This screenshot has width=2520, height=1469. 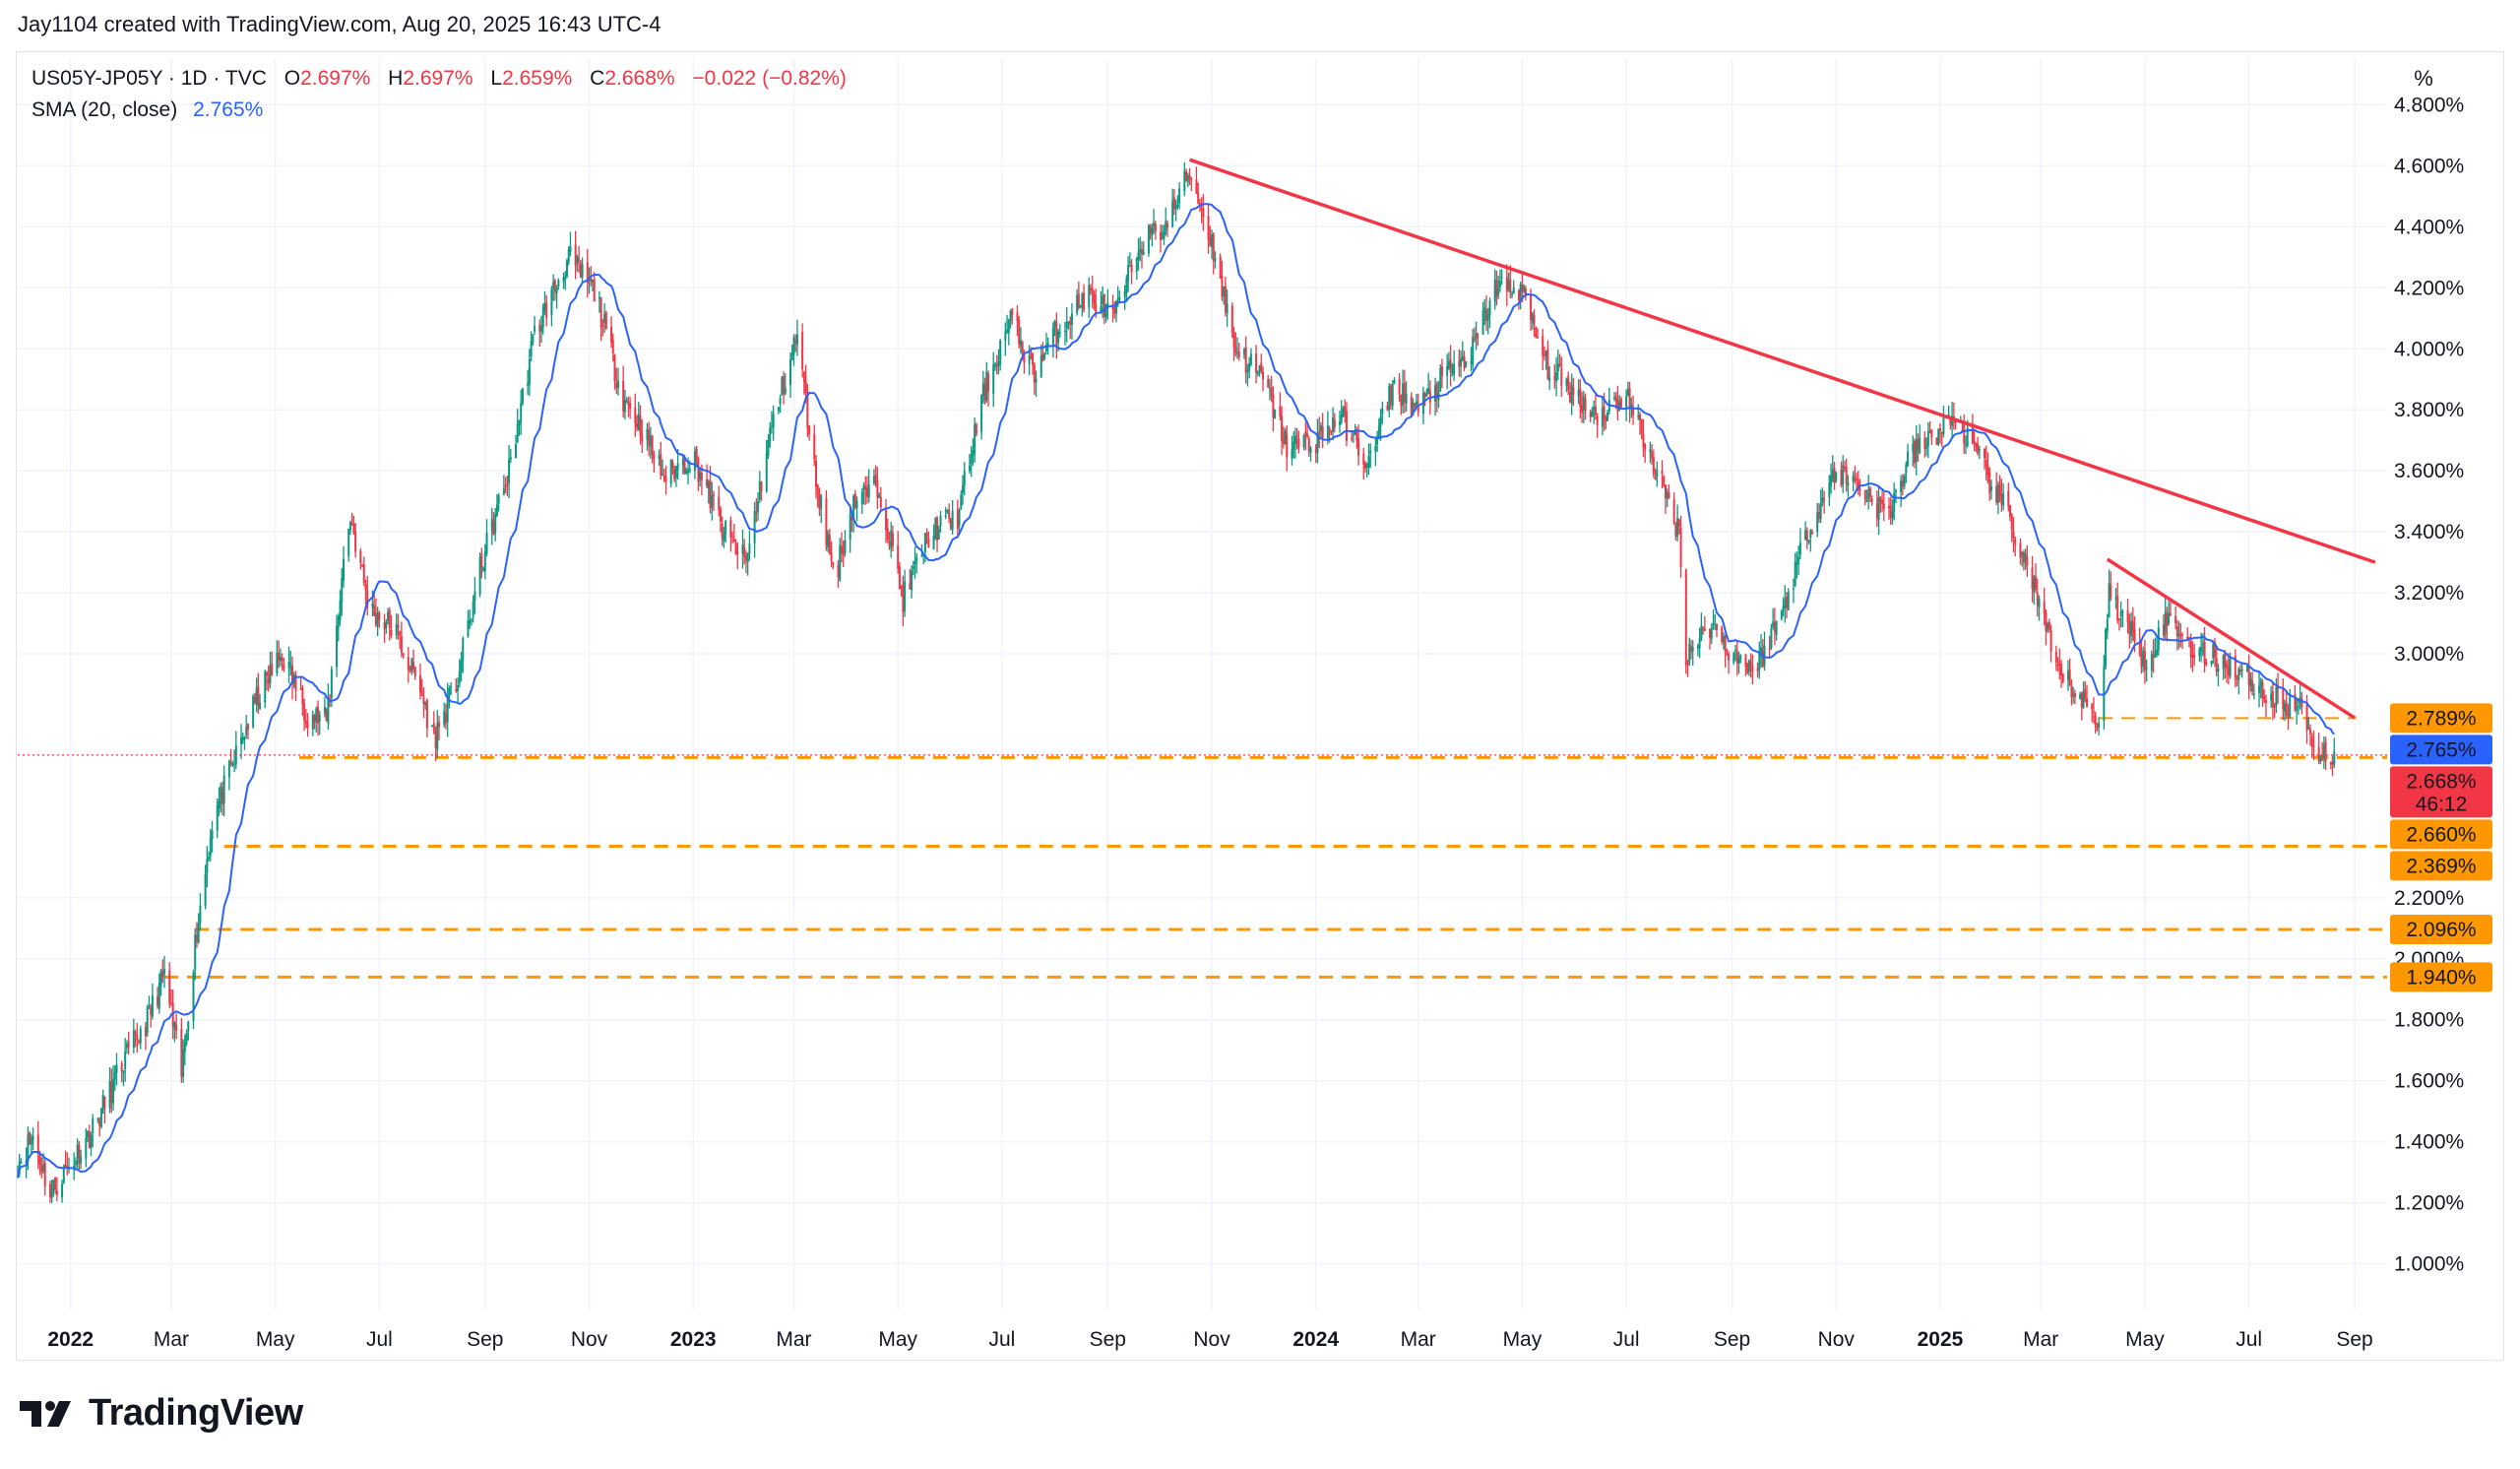 I want to click on price-marker-label: 2.096%, so click(x=2441, y=930).